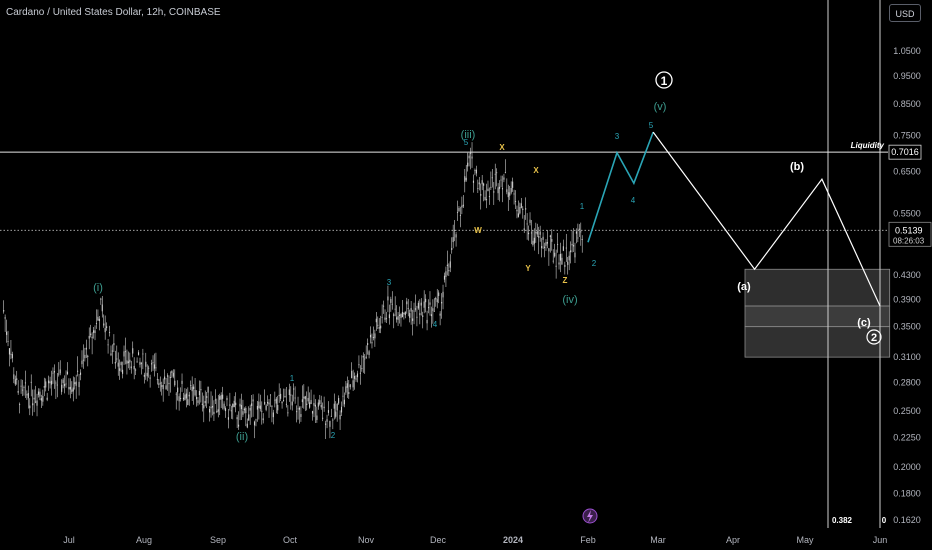  What do you see at coordinates (590, 516) in the screenshot?
I see `lightning-icon-bolt` at bounding box center [590, 516].